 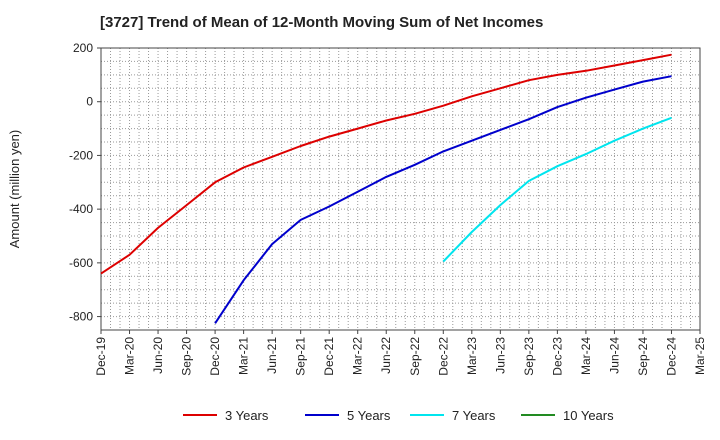 What do you see at coordinates (301, 356) in the screenshot?
I see `x-tick-label: Sep-21` at bounding box center [301, 356].